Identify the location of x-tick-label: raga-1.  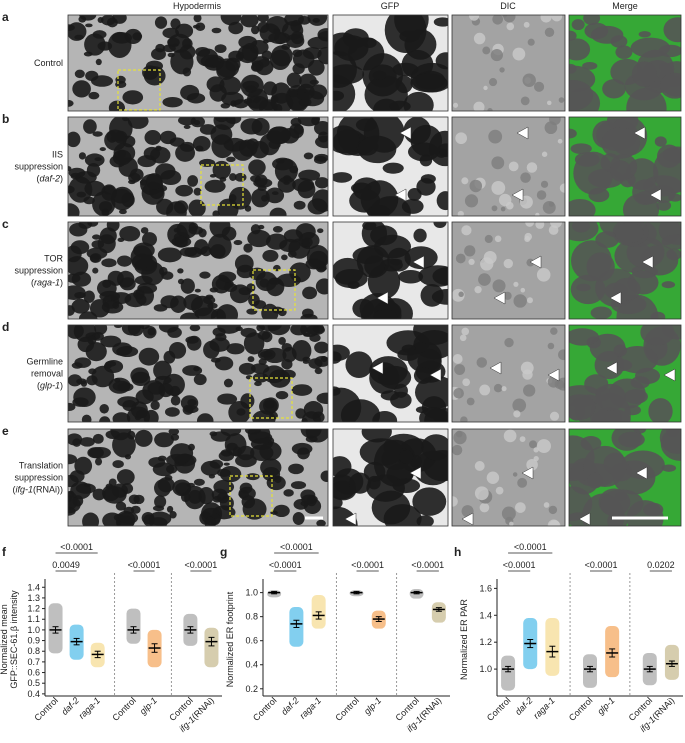
(543, 707).